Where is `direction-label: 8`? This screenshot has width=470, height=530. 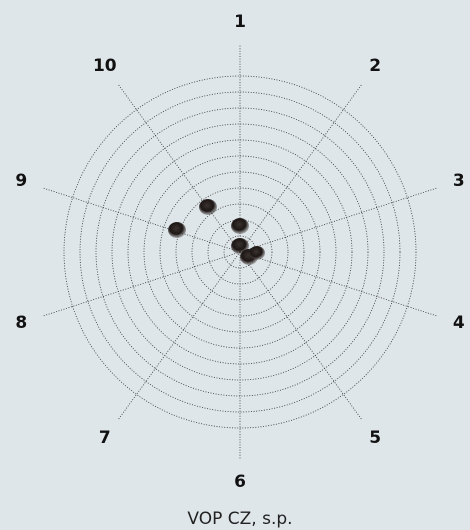 direction-label: 8 is located at coordinates (21, 323).